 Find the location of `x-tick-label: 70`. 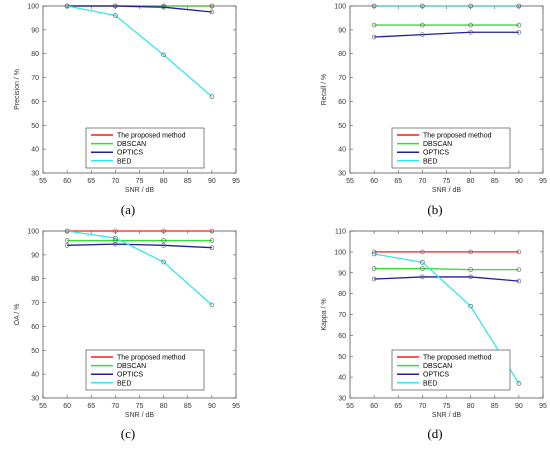

x-tick-label: 70 is located at coordinates (115, 406).